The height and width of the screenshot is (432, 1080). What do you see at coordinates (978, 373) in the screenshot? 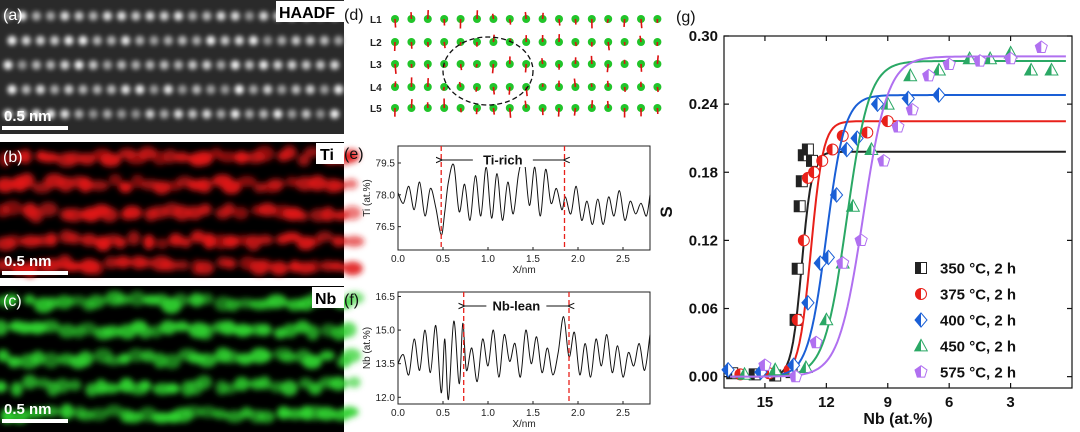
I see `legend-label: 575 °C, 2 h` at bounding box center [978, 373].